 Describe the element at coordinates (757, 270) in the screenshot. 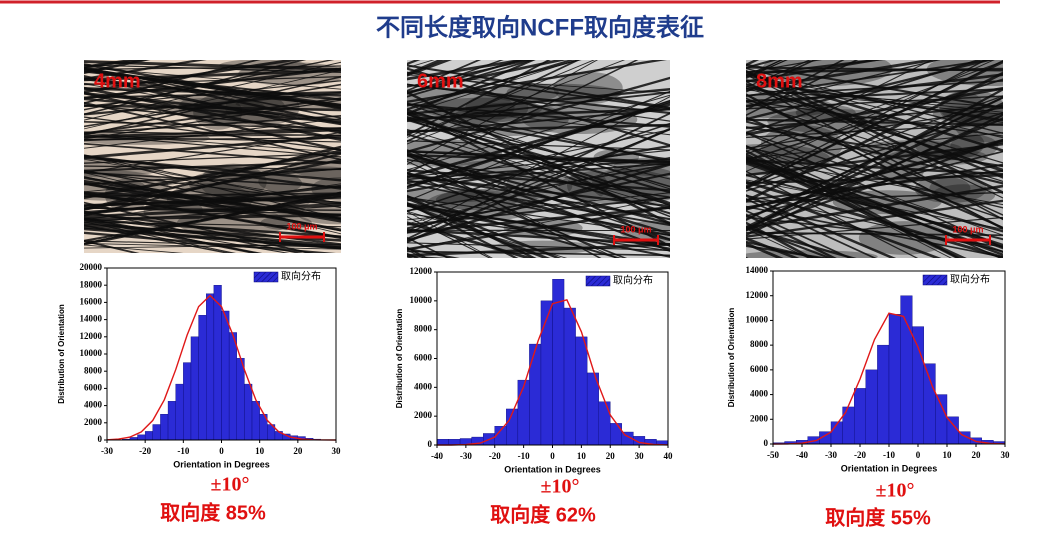

I see `y-tick-label: 14000` at that location.